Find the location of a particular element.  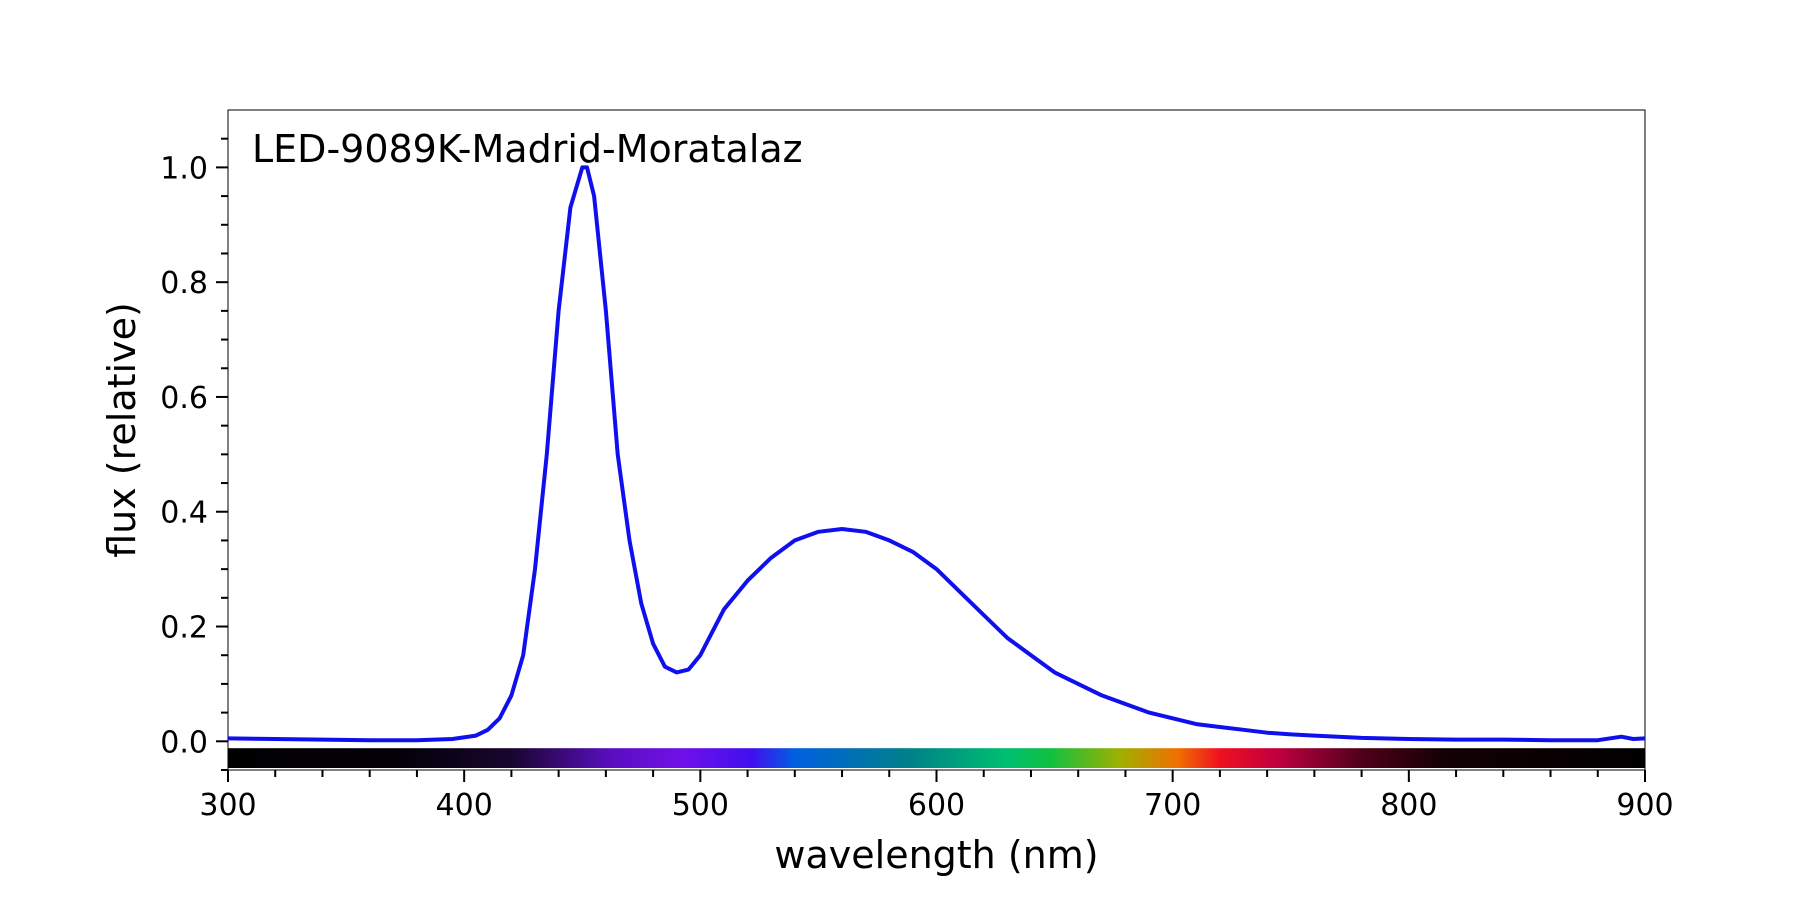

x-tick-label: 300 is located at coordinates (227, 805).